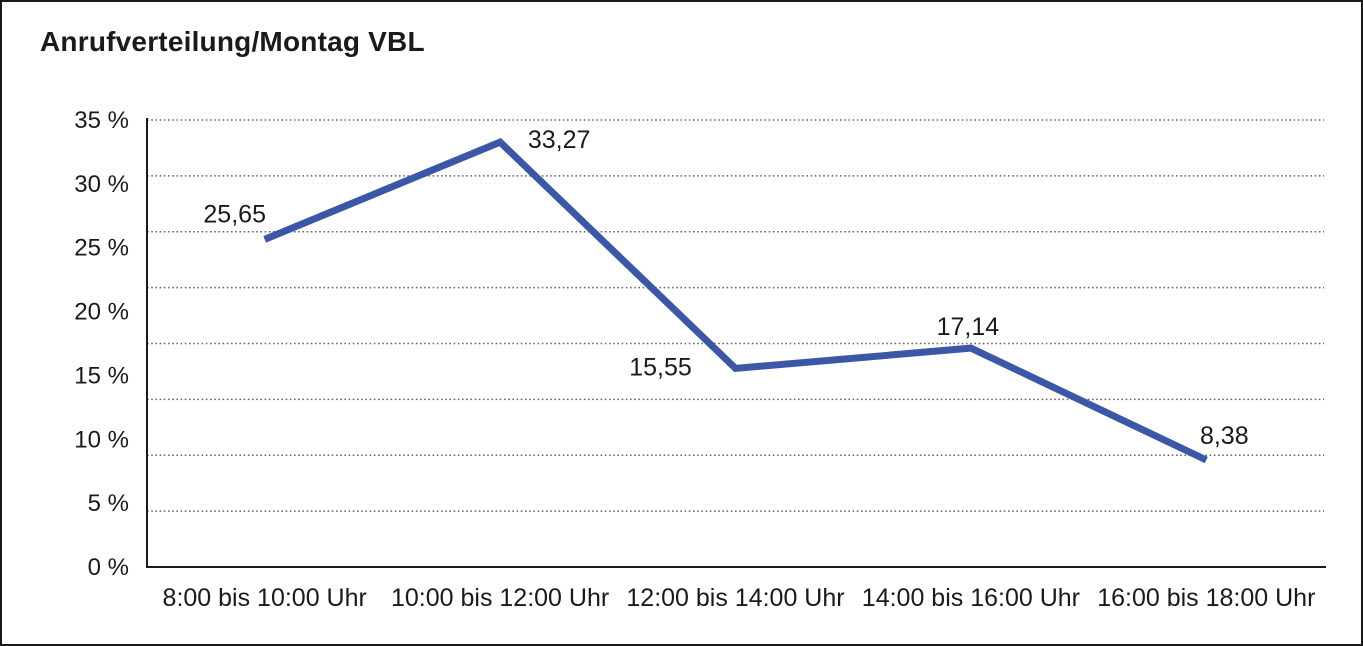 This screenshot has height=646, width=1363. I want to click on x-tick-label: 16:00 bis 18:00 Uhr, so click(1206, 598).